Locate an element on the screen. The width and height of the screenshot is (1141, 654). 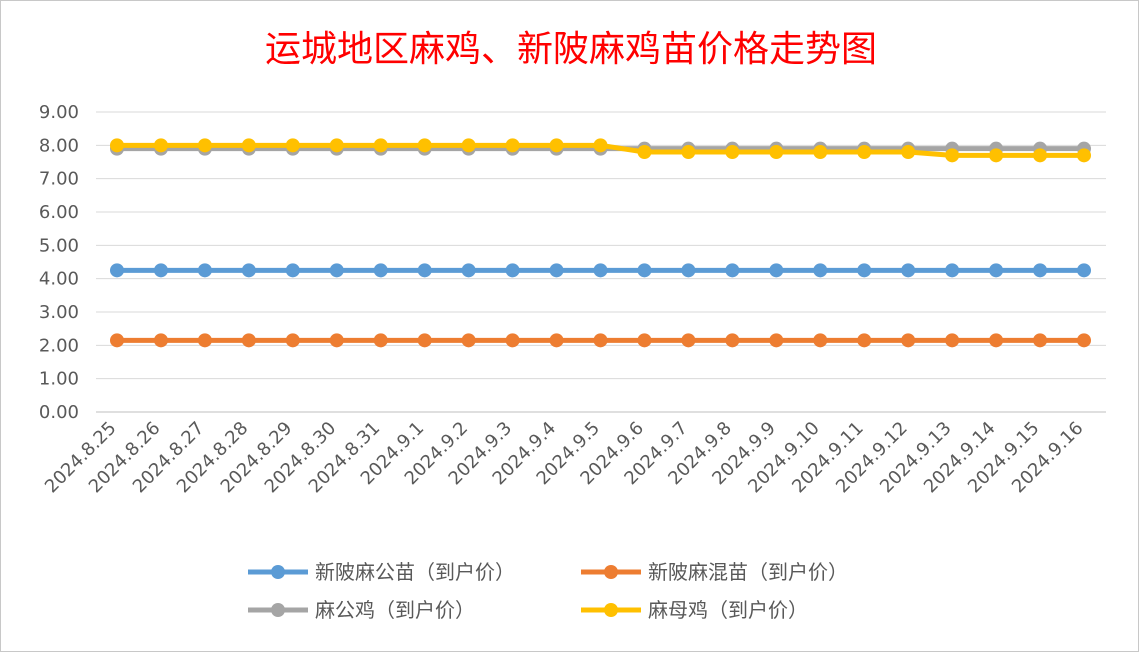
legend: 新陂麻公苗（到户价） 新陂麻混苗（到户价） 麻公鸡（到户价） 麻母鸡（到户价） is located at coordinates (548, 591).